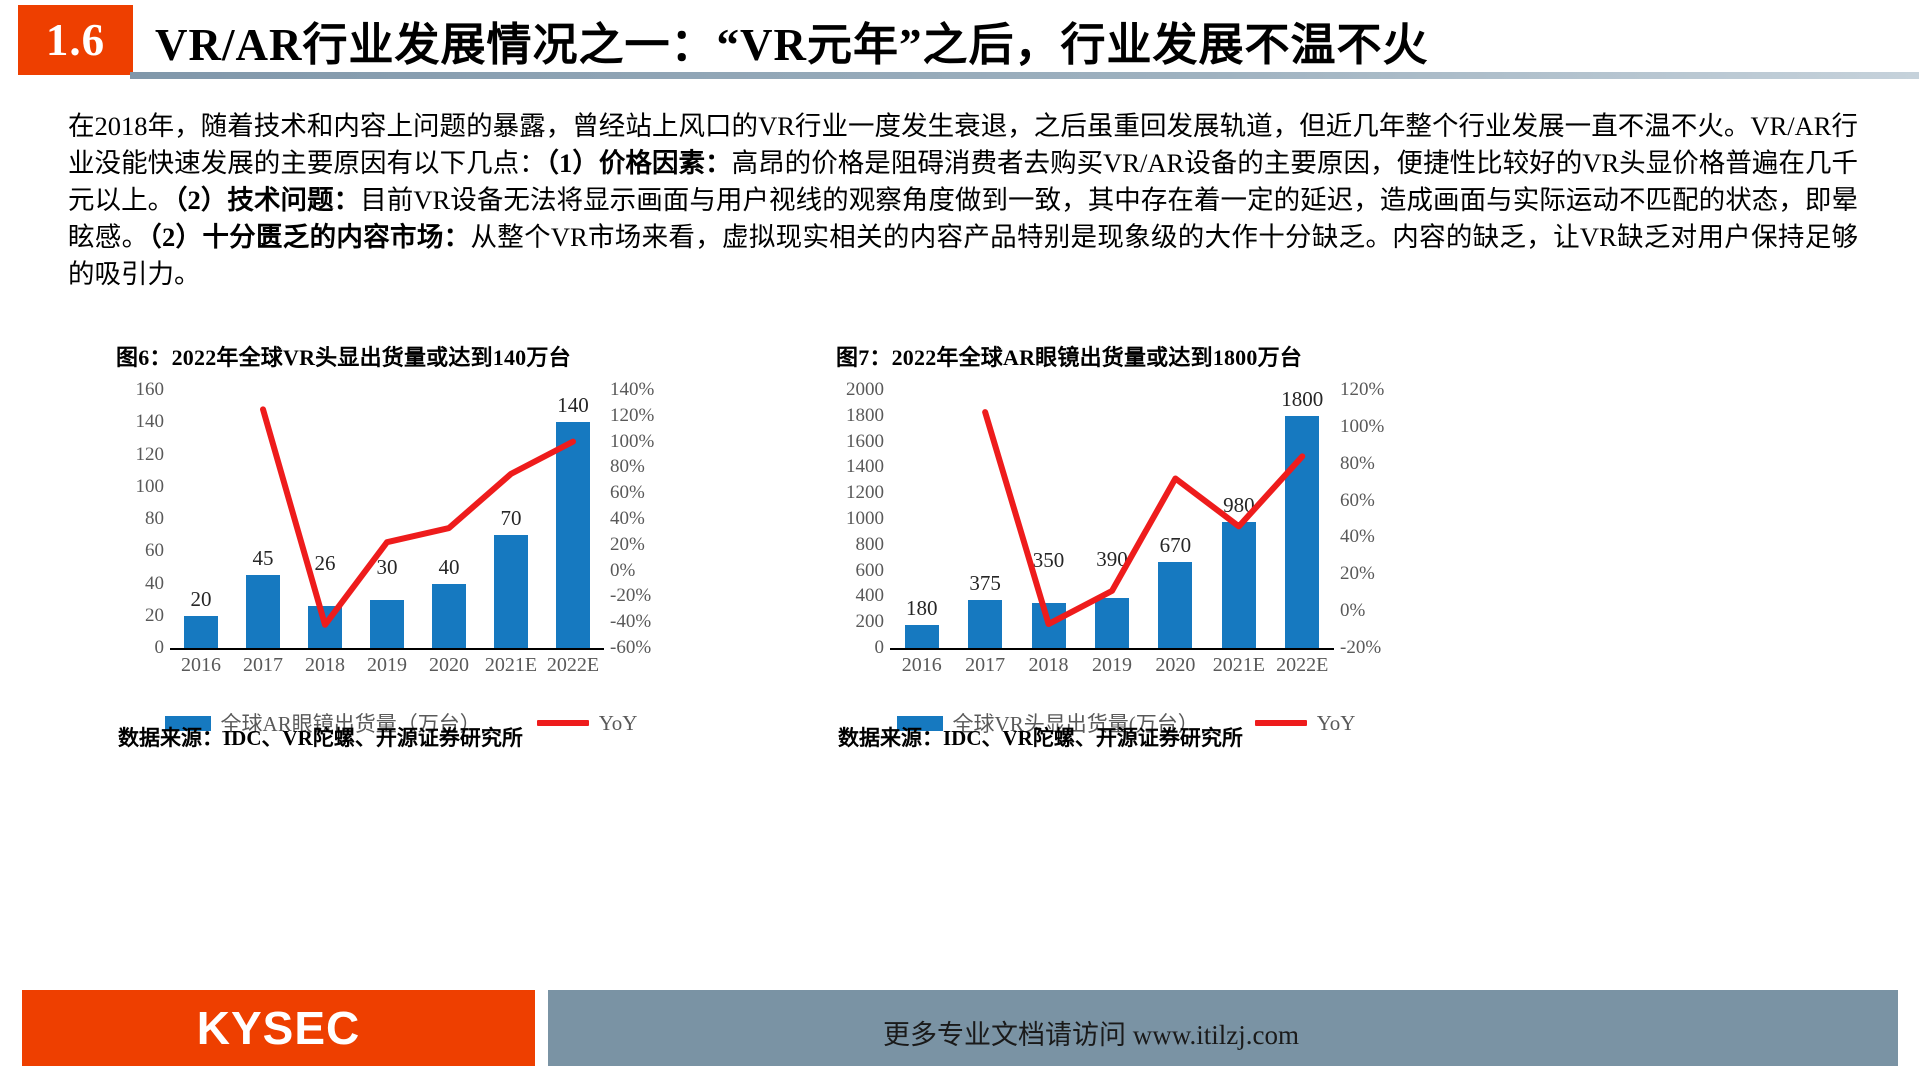 The height and width of the screenshot is (1079, 1919). I want to click on bar-column: 30, so click(387, 519).